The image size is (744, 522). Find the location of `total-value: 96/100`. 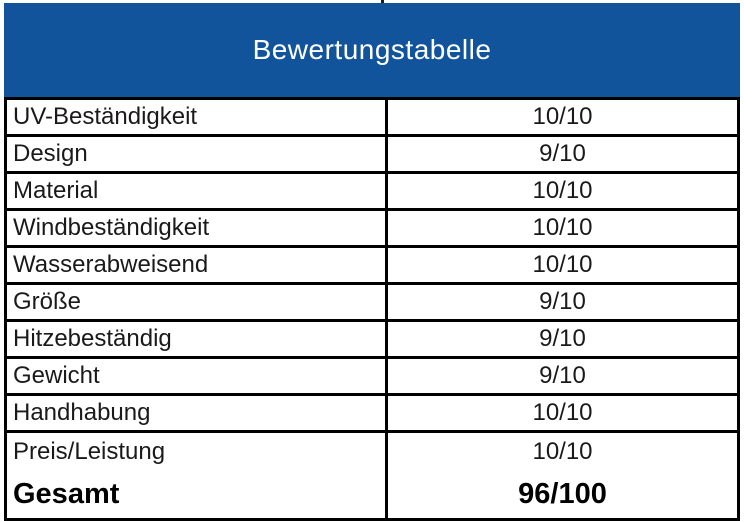

total-value: 96/100 is located at coordinates (561, 494).